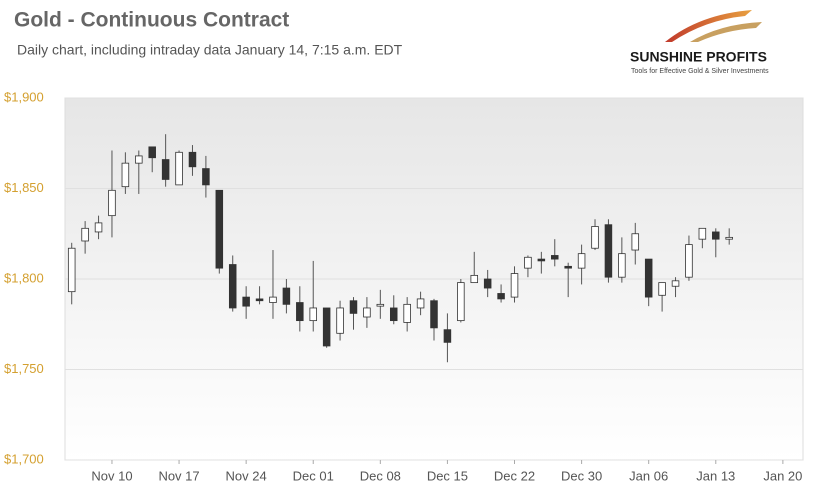 The image size is (828, 500). Describe the element at coordinates (178, 475) in the screenshot. I see `x-tick-label: Nov 17` at that location.